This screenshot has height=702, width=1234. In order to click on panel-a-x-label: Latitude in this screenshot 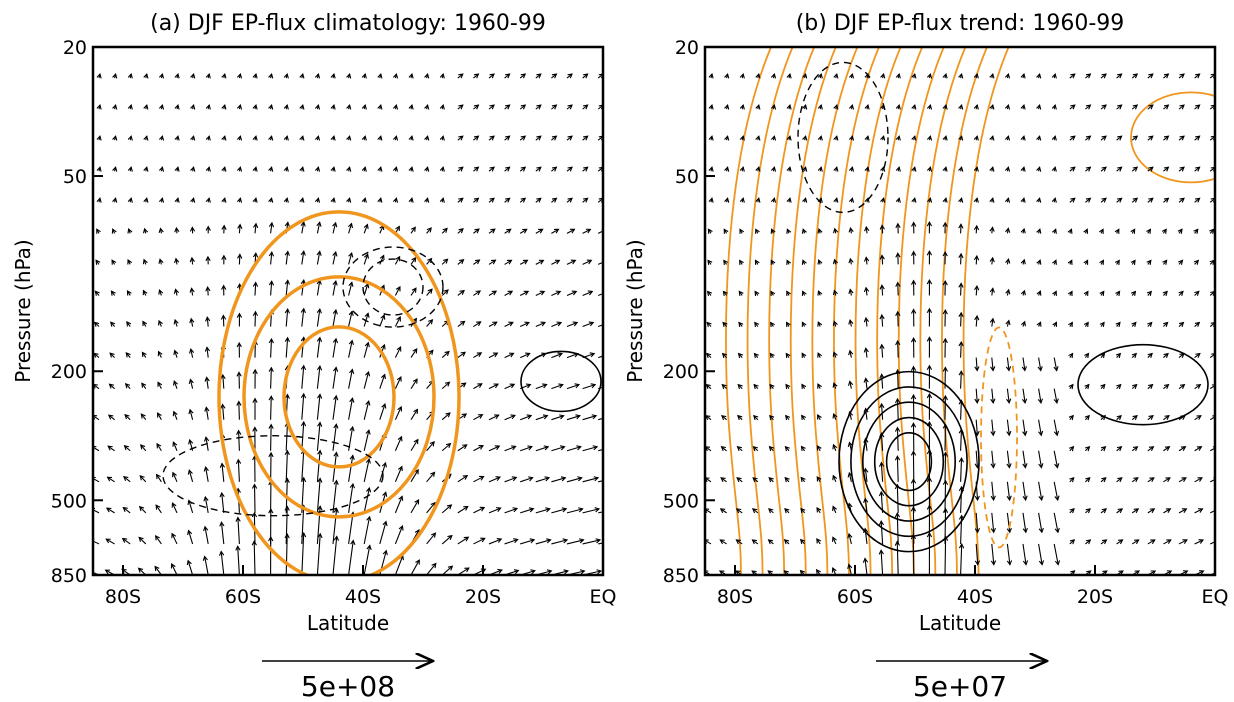, I will do `click(348, 623)`.